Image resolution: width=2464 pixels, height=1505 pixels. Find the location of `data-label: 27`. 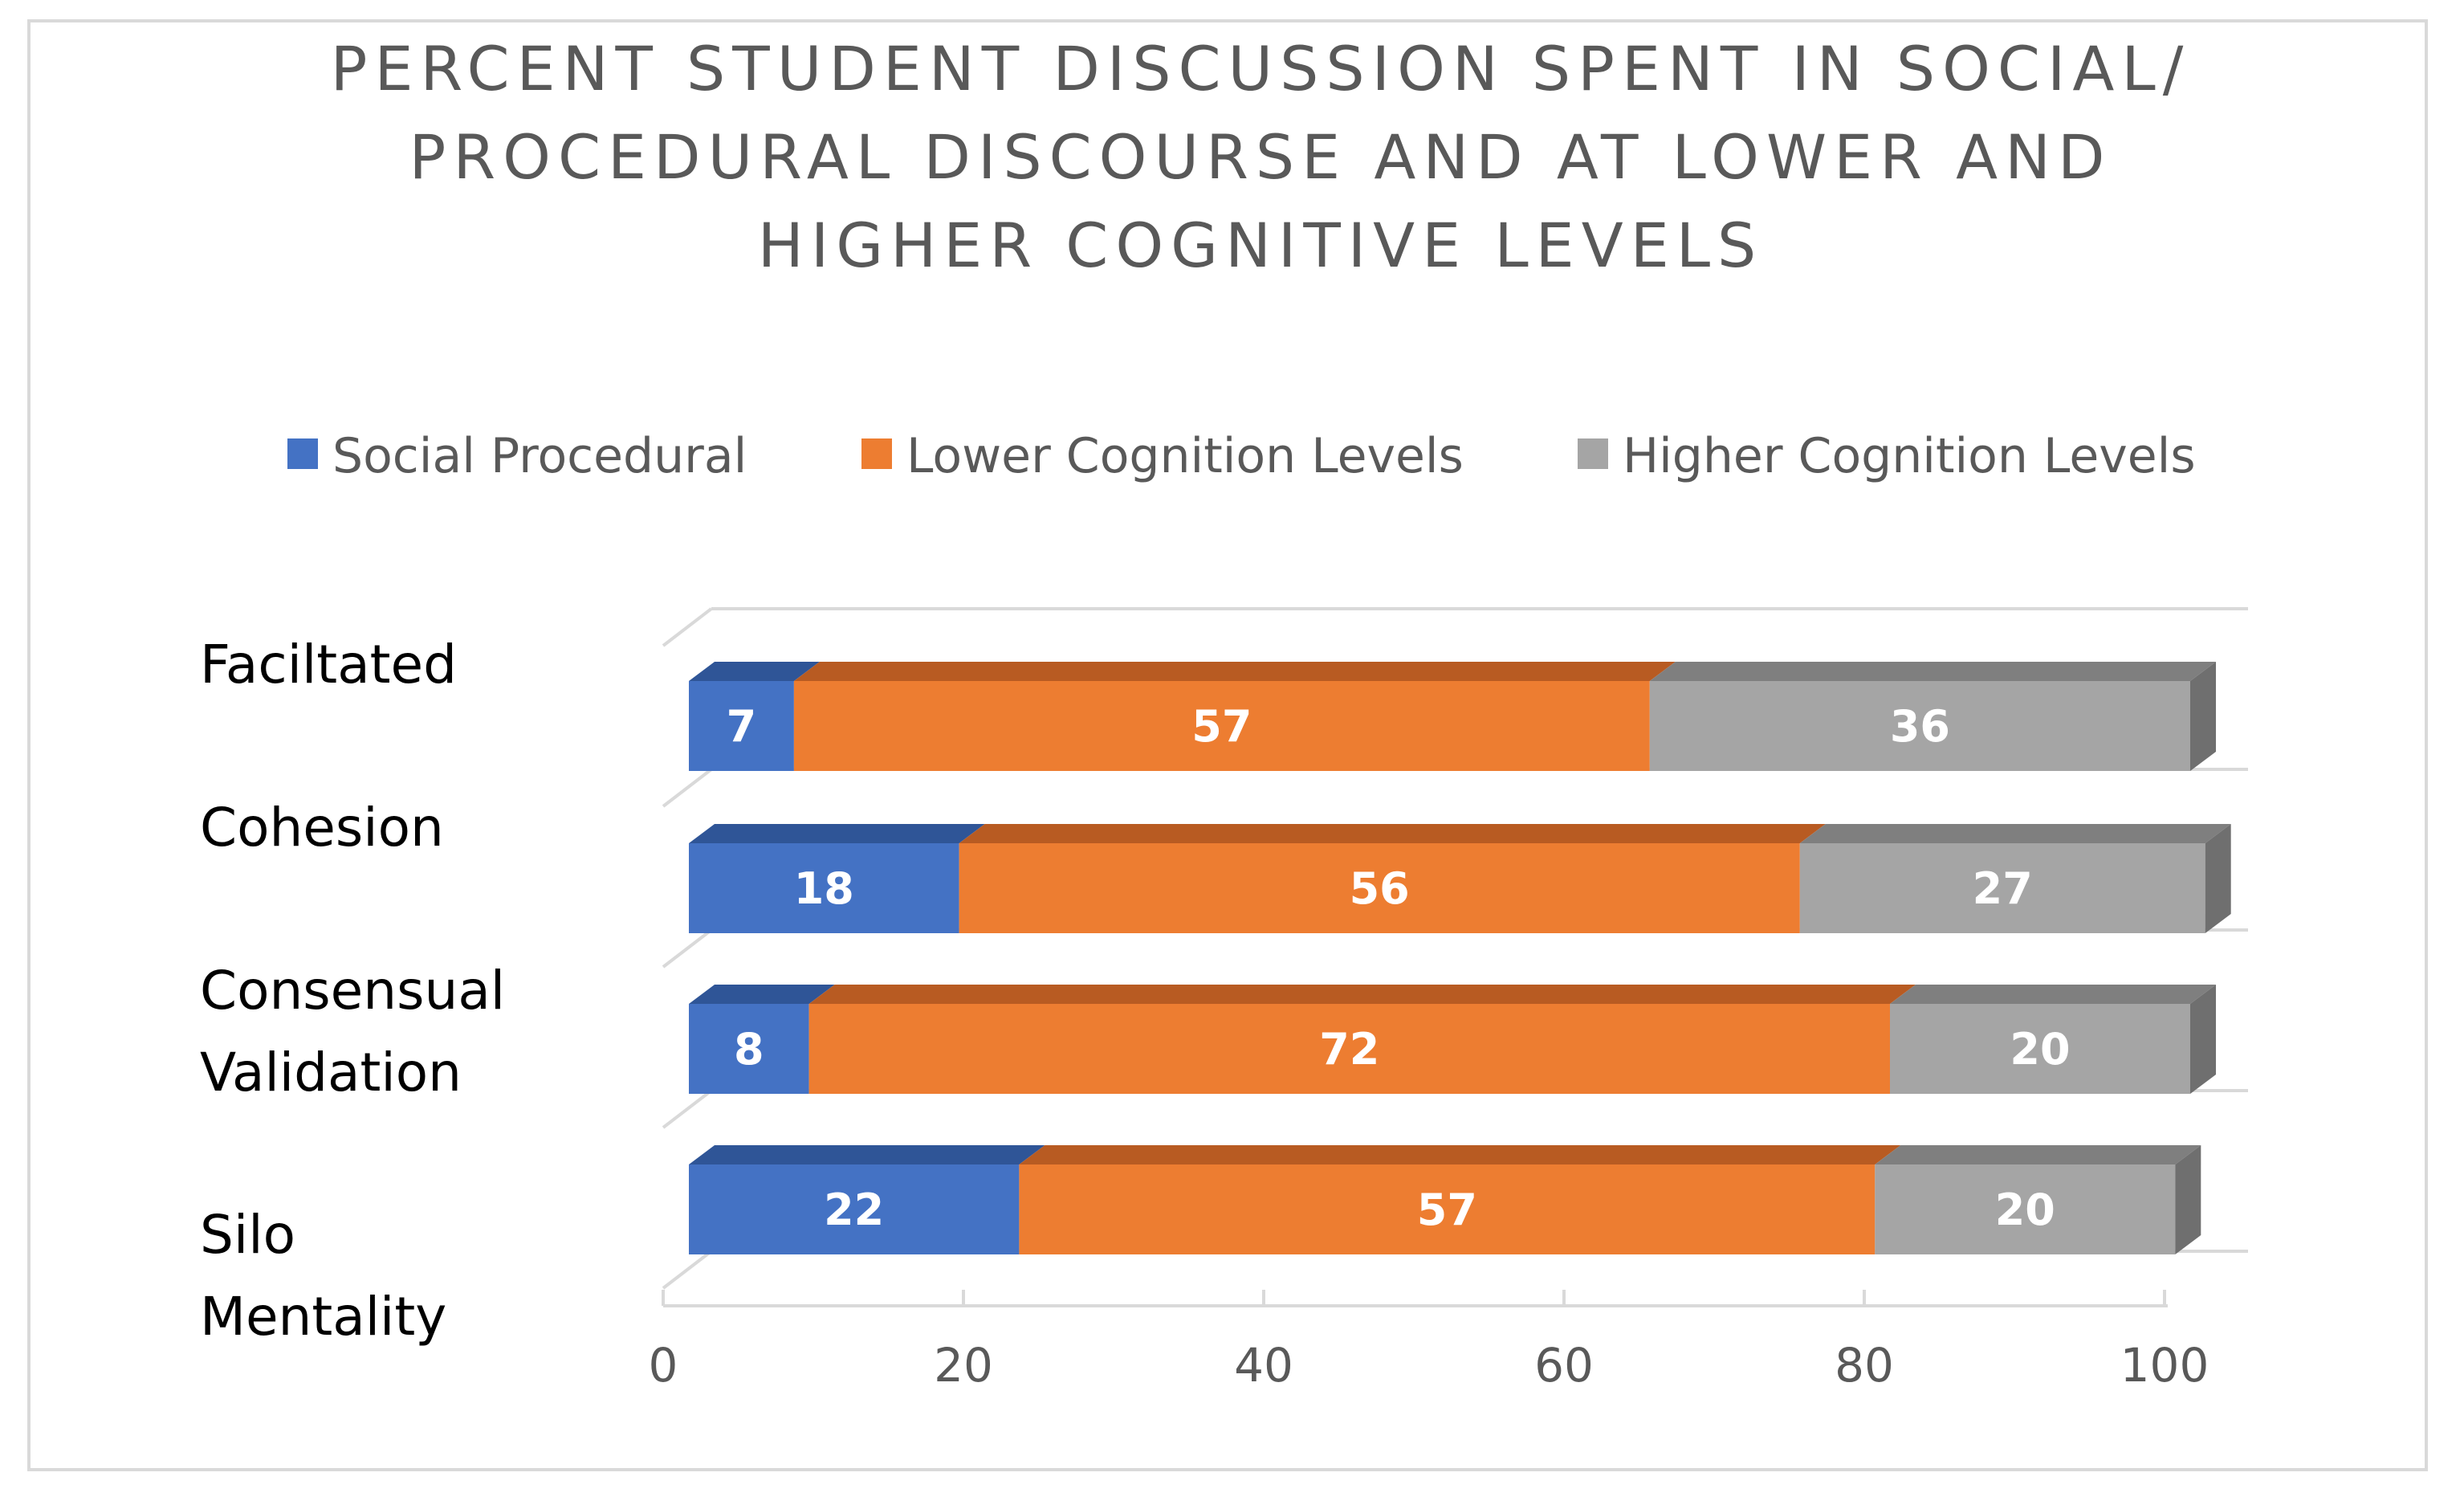

data-label: 27 is located at coordinates (2003, 888).